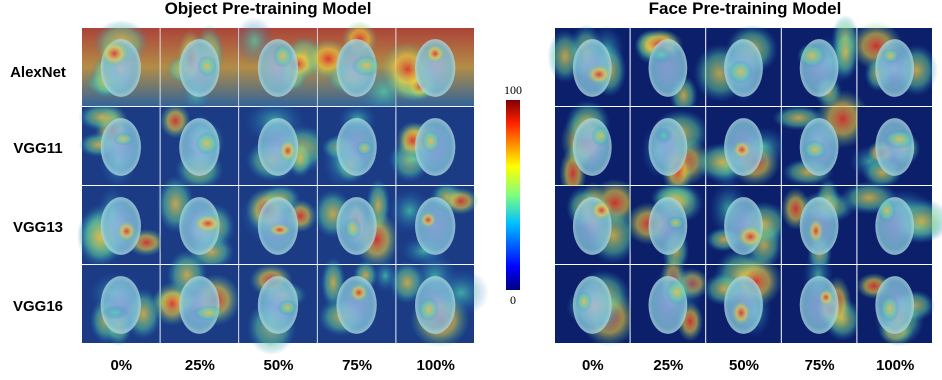  What do you see at coordinates (513, 195) in the screenshot?
I see `colorbar` at bounding box center [513, 195].